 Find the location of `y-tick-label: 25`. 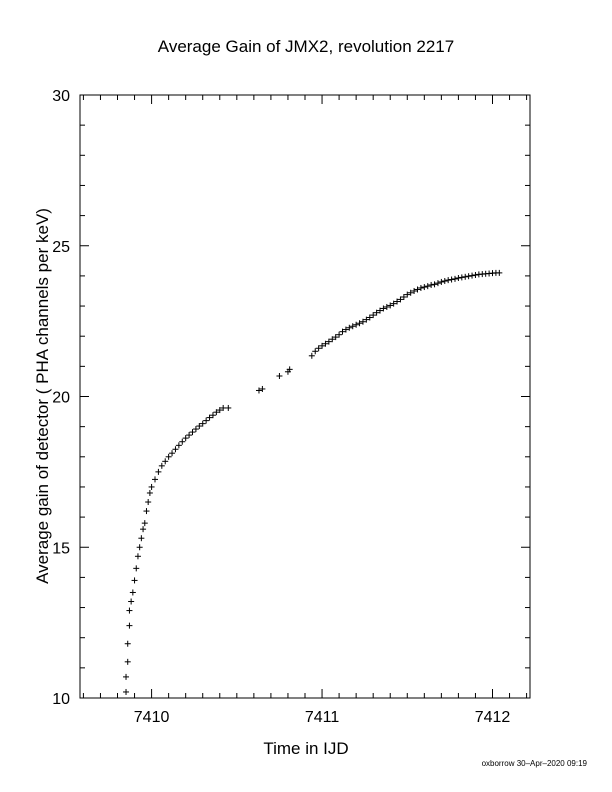

y-tick-label: 25 is located at coordinates (61, 247).